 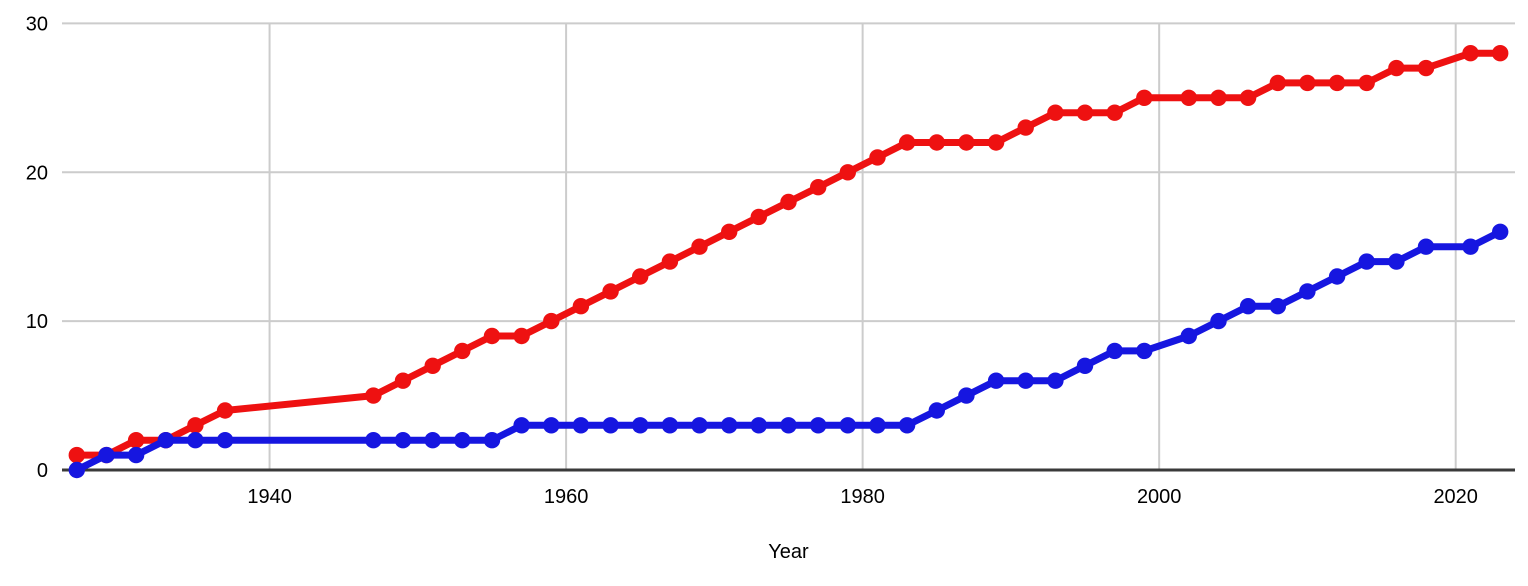 What do you see at coordinates (165, 440) in the screenshot?
I see `blue-series-point-1933` at bounding box center [165, 440].